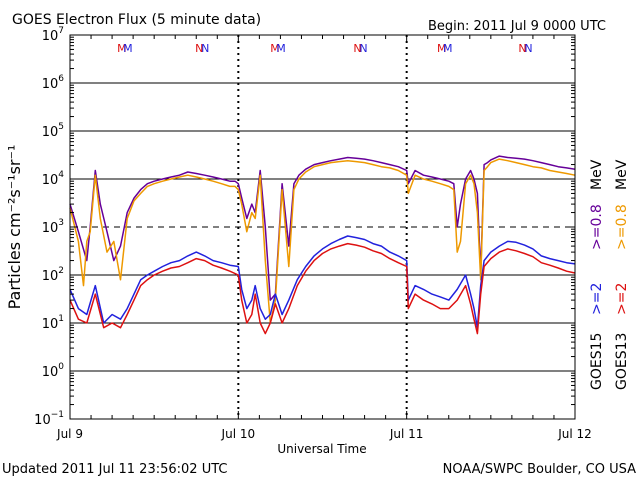  What do you see at coordinates (61, 79) in the screenshot?
I see `y-tick-exponent: 6` at bounding box center [61, 79].